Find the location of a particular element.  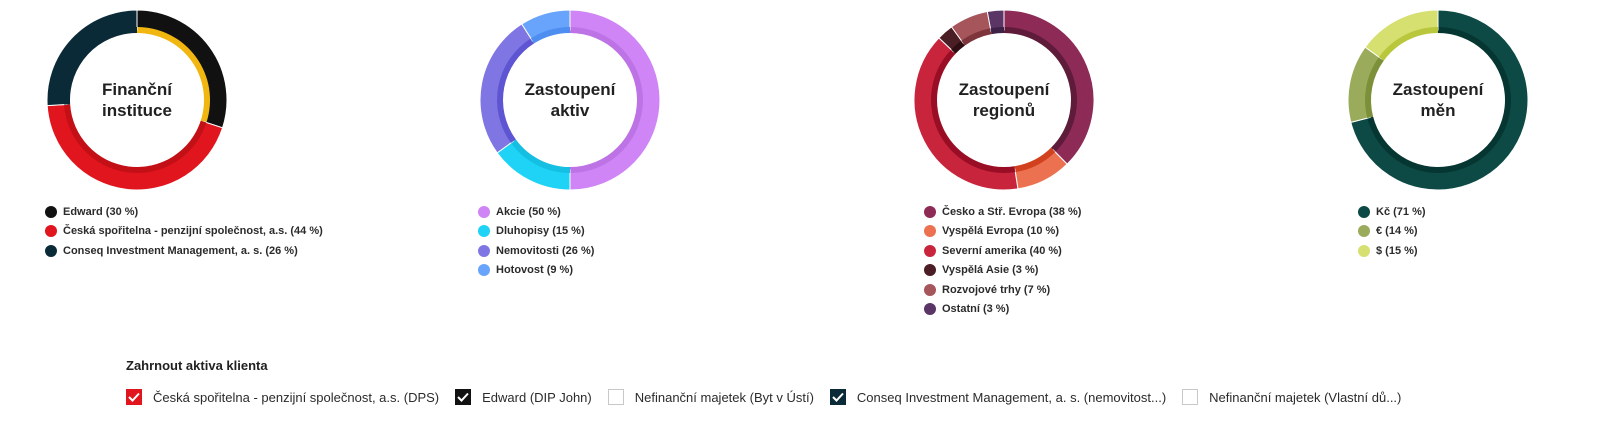

legend-item: Severní amerika (40 %) is located at coordinates (1010, 251).